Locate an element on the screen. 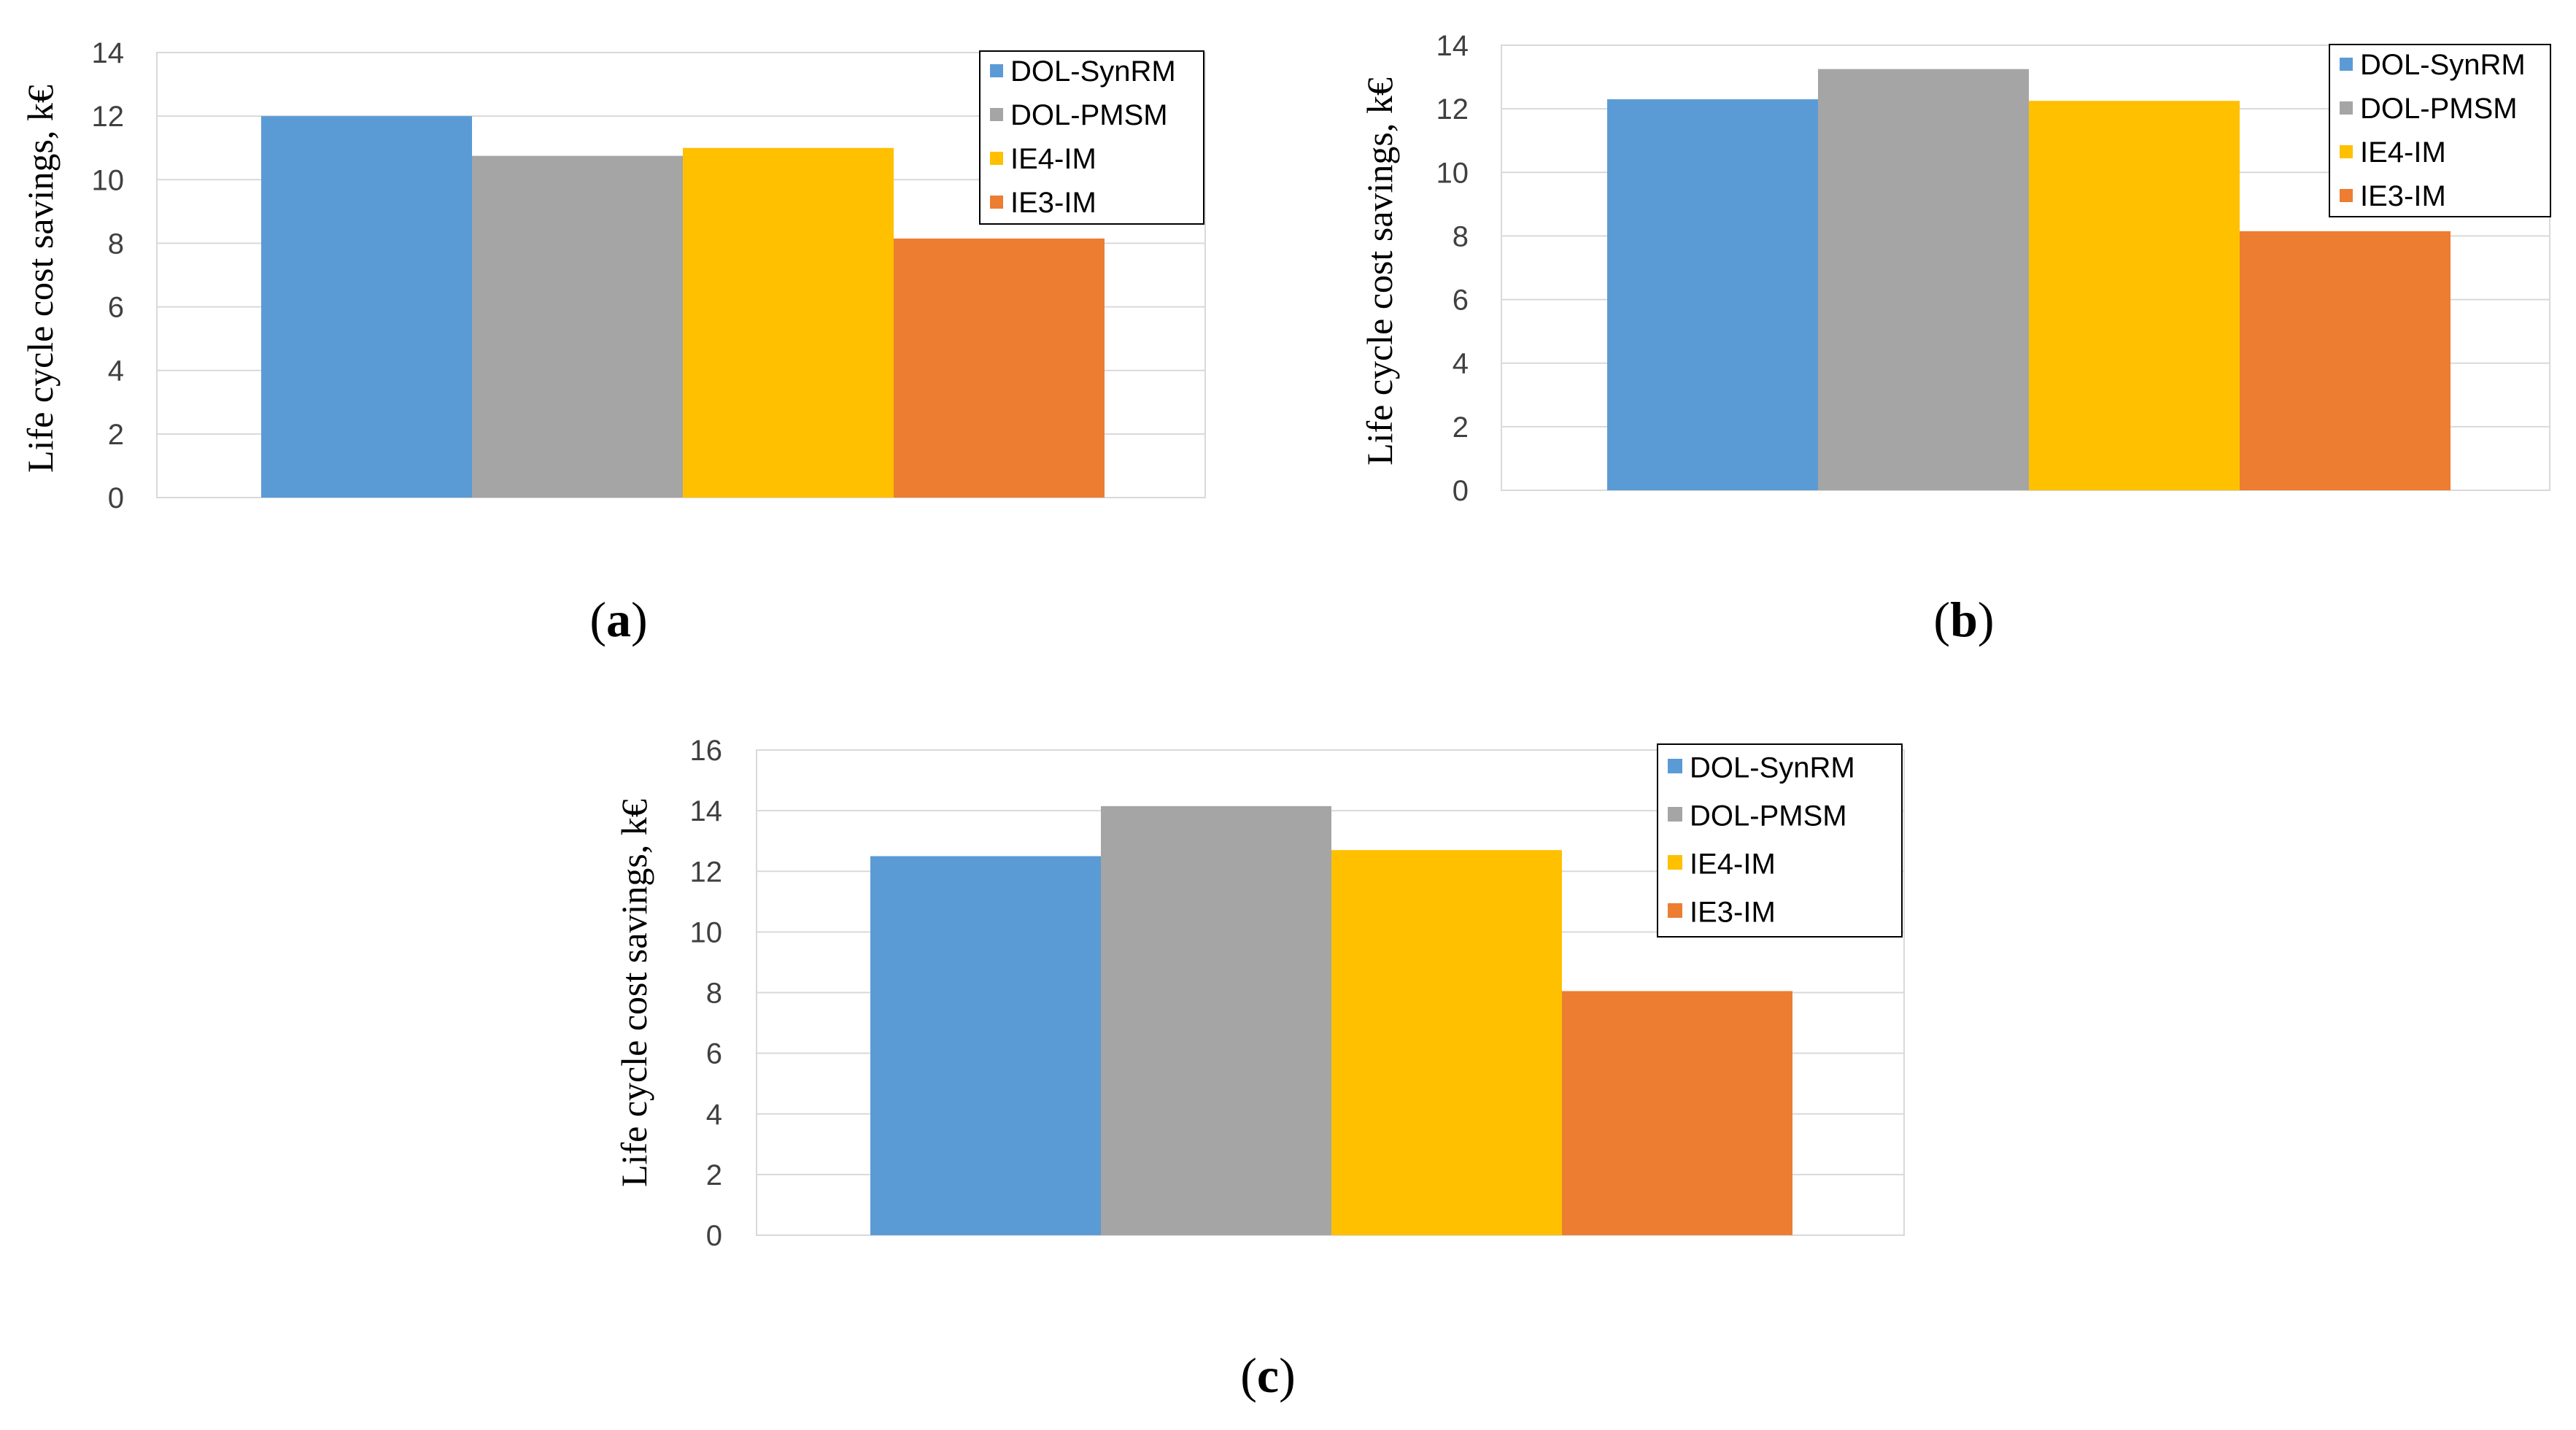 The height and width of the screenshot is (1430, 2576). panel-caption: (a) is located at coordinates (618, 619).